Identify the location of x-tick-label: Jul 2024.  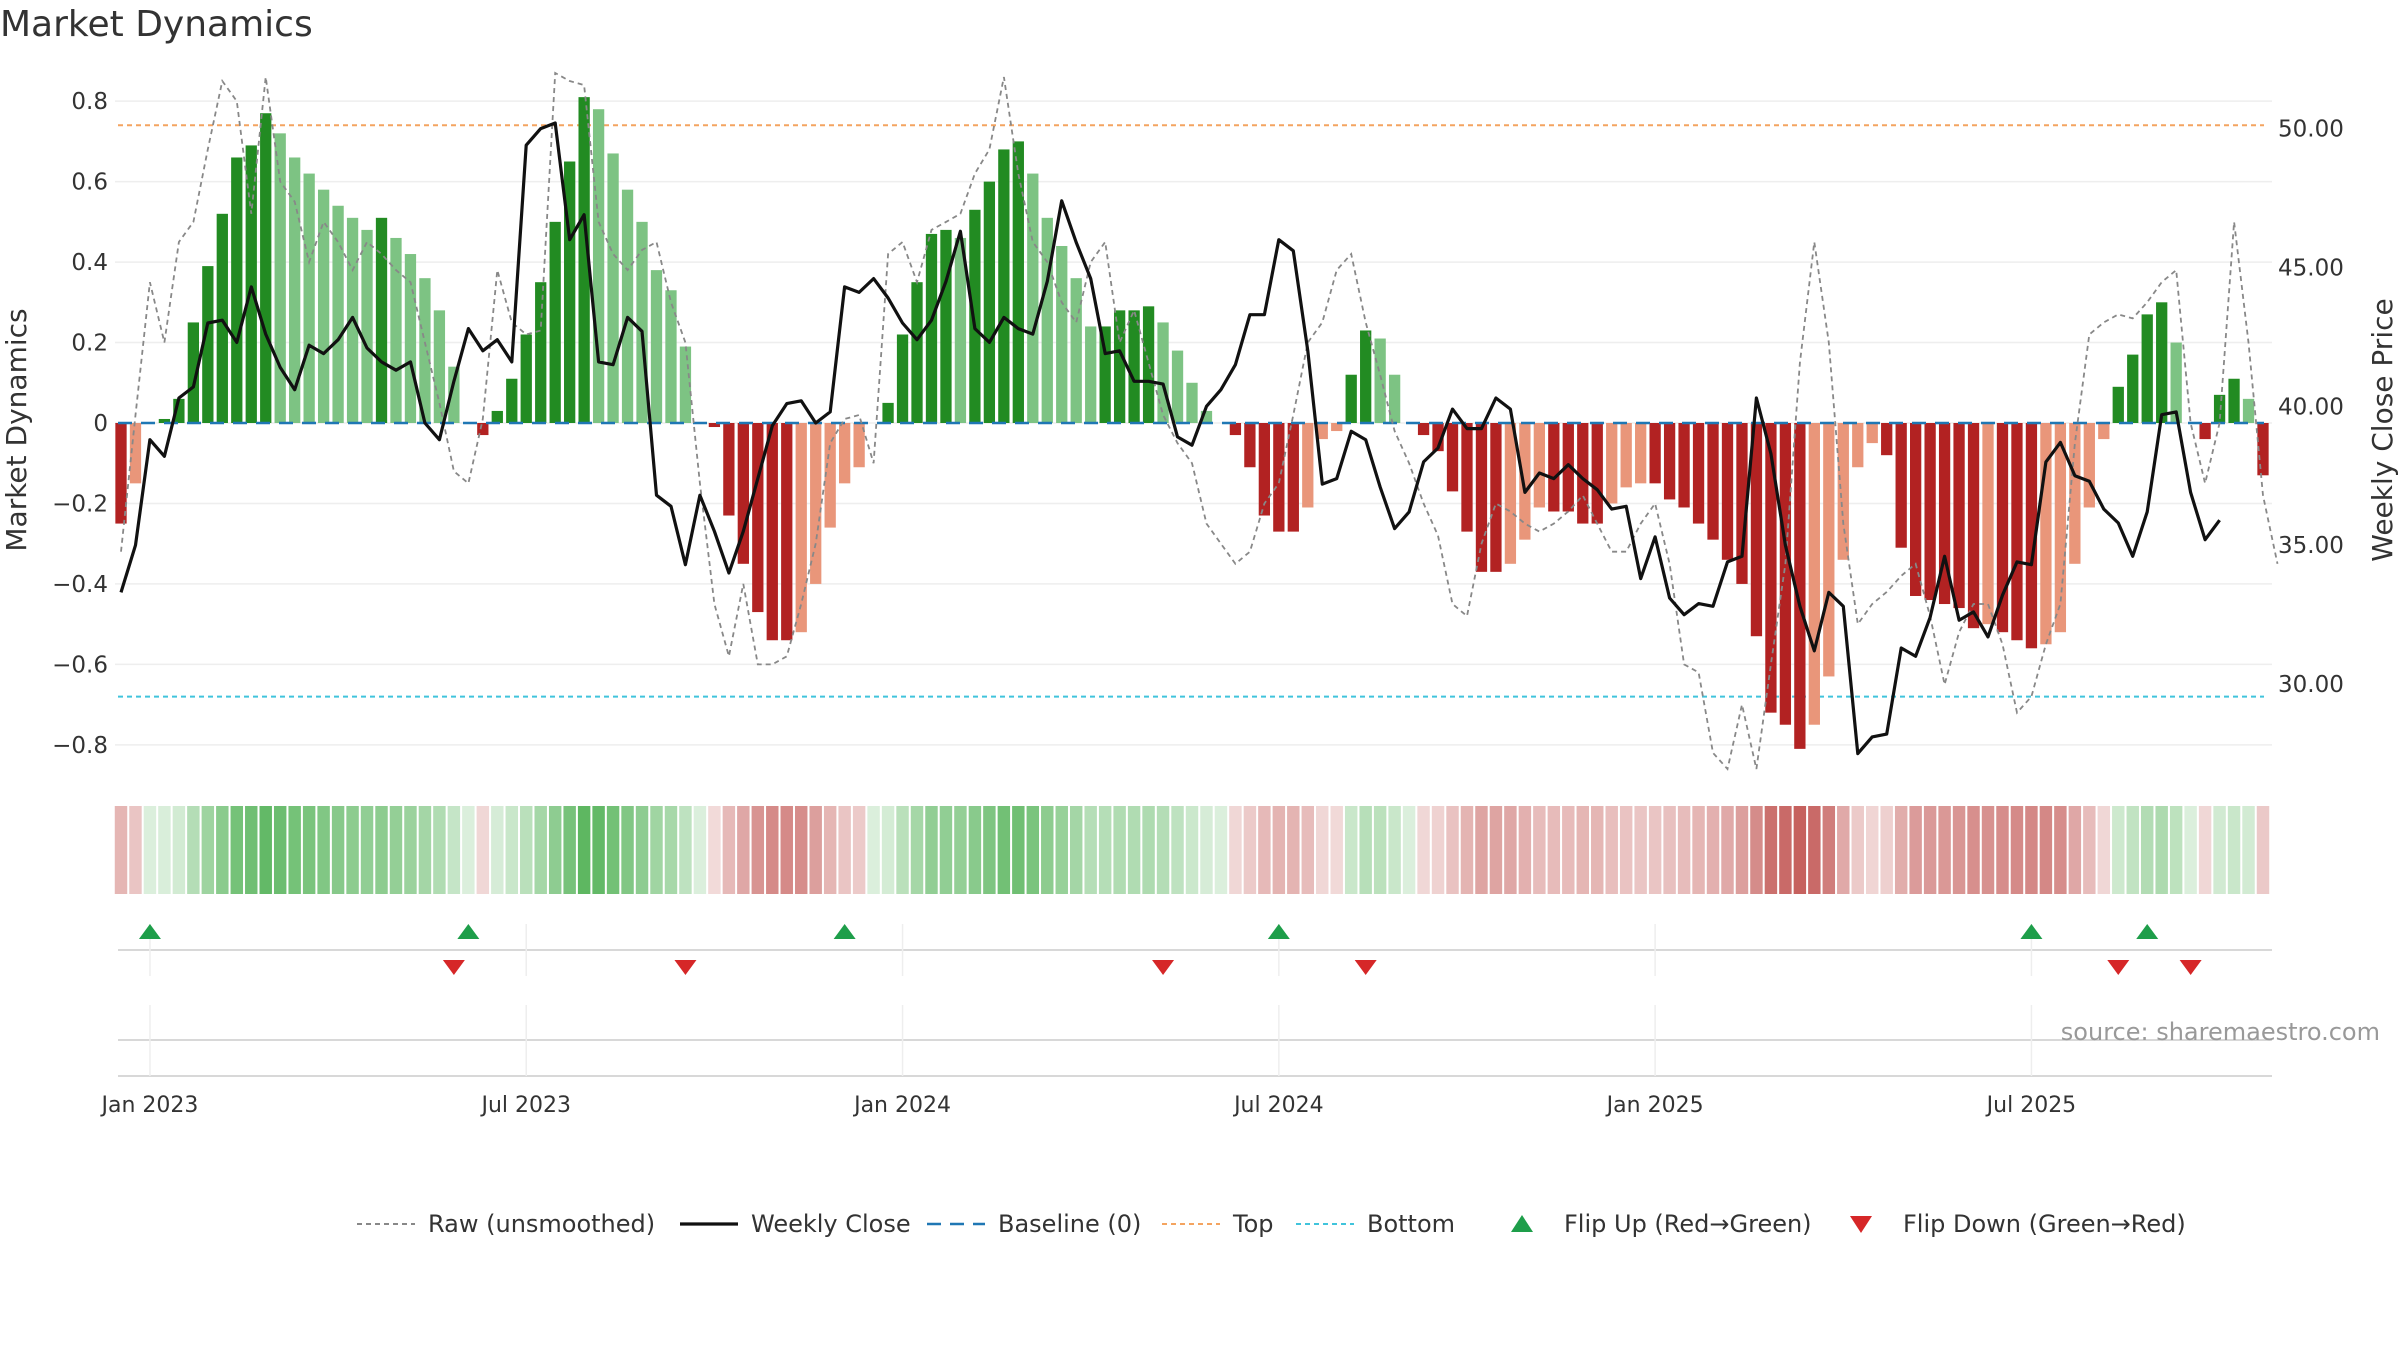
(1278, 1105).